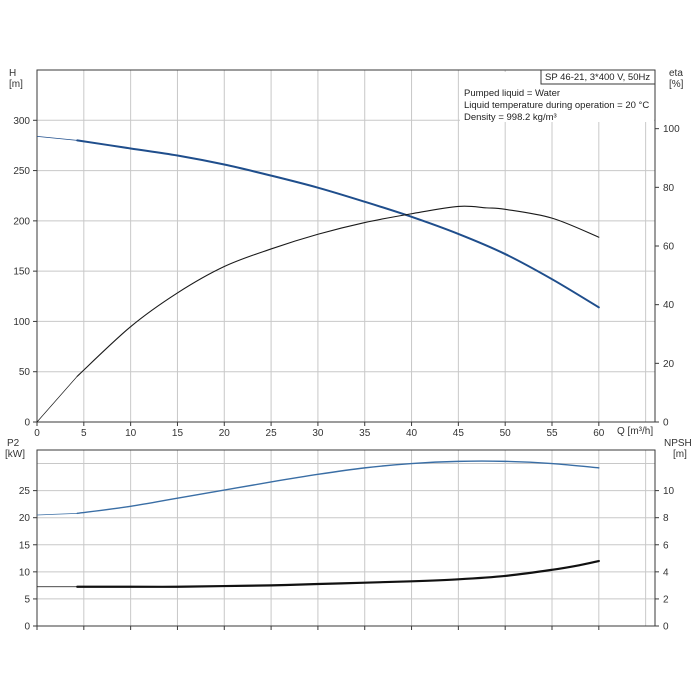 The image size is (700, 700). Describe the element at coordinates (178, 433) in the screenshot. I see `x-tick-label: 15` at that location.